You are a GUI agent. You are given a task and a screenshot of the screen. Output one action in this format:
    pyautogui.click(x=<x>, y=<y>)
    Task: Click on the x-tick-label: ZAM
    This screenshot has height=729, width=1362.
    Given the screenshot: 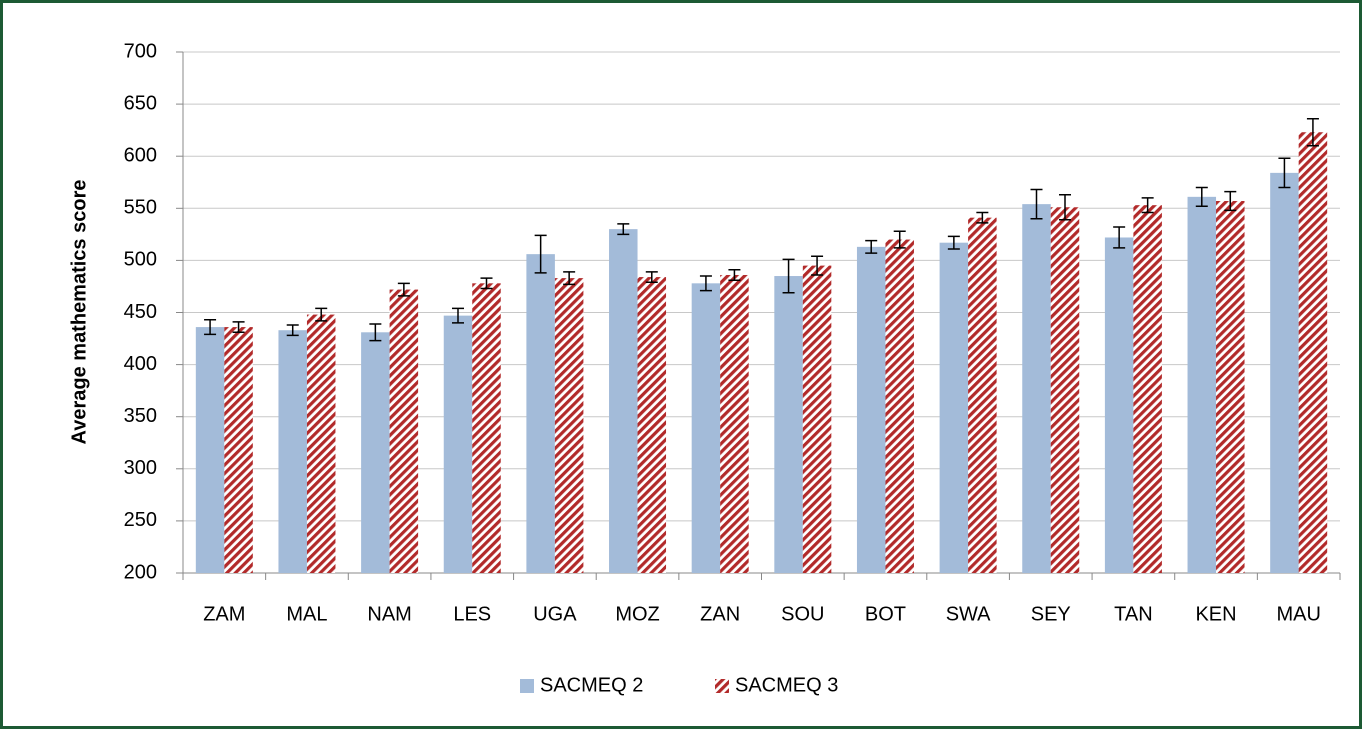 What is the action you would take?
    pyautogui.click(x=224, y=614)
    